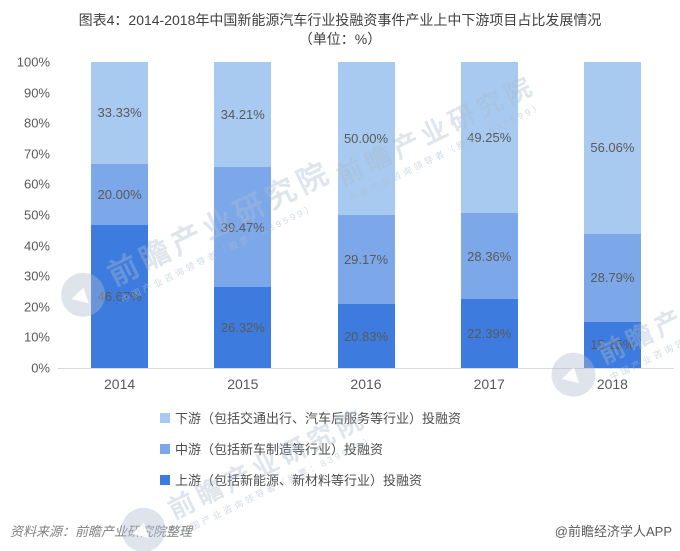 The width and height of the screenshot is (680, 551). Describe the element at coordinates (33, 62) in the screenshot. I see `y-tick-label: 100%` at that location.